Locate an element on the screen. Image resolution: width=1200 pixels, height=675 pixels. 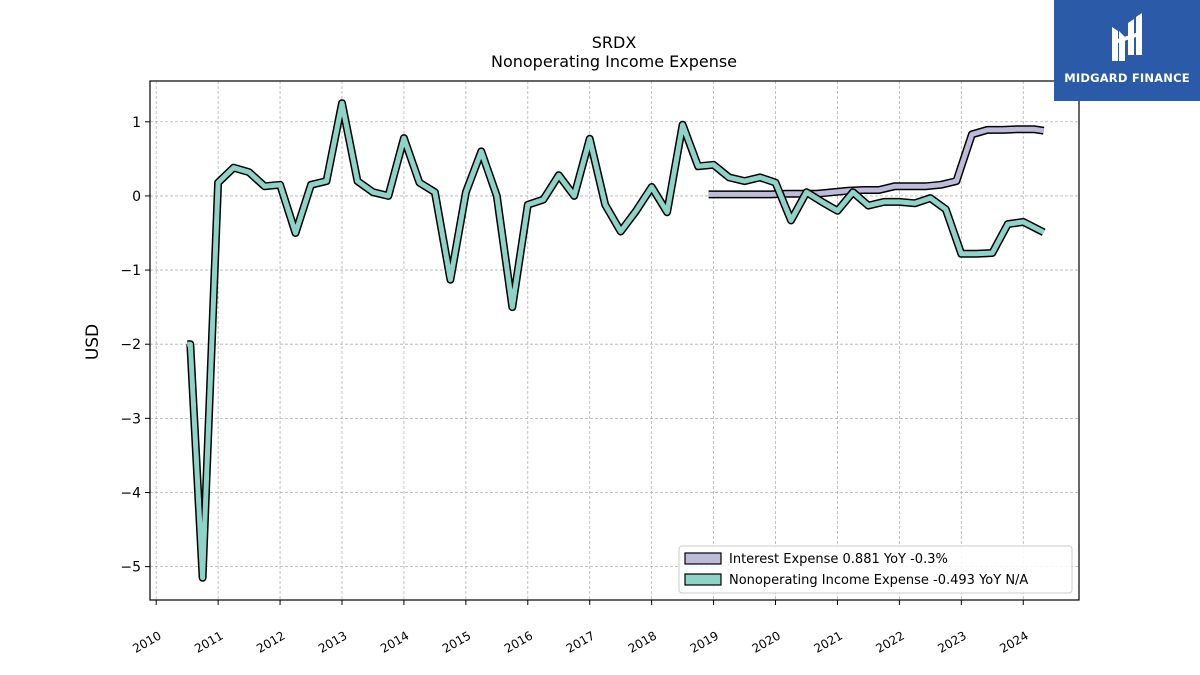
y-tick-label: 0 is located at coordinates (136, 197).